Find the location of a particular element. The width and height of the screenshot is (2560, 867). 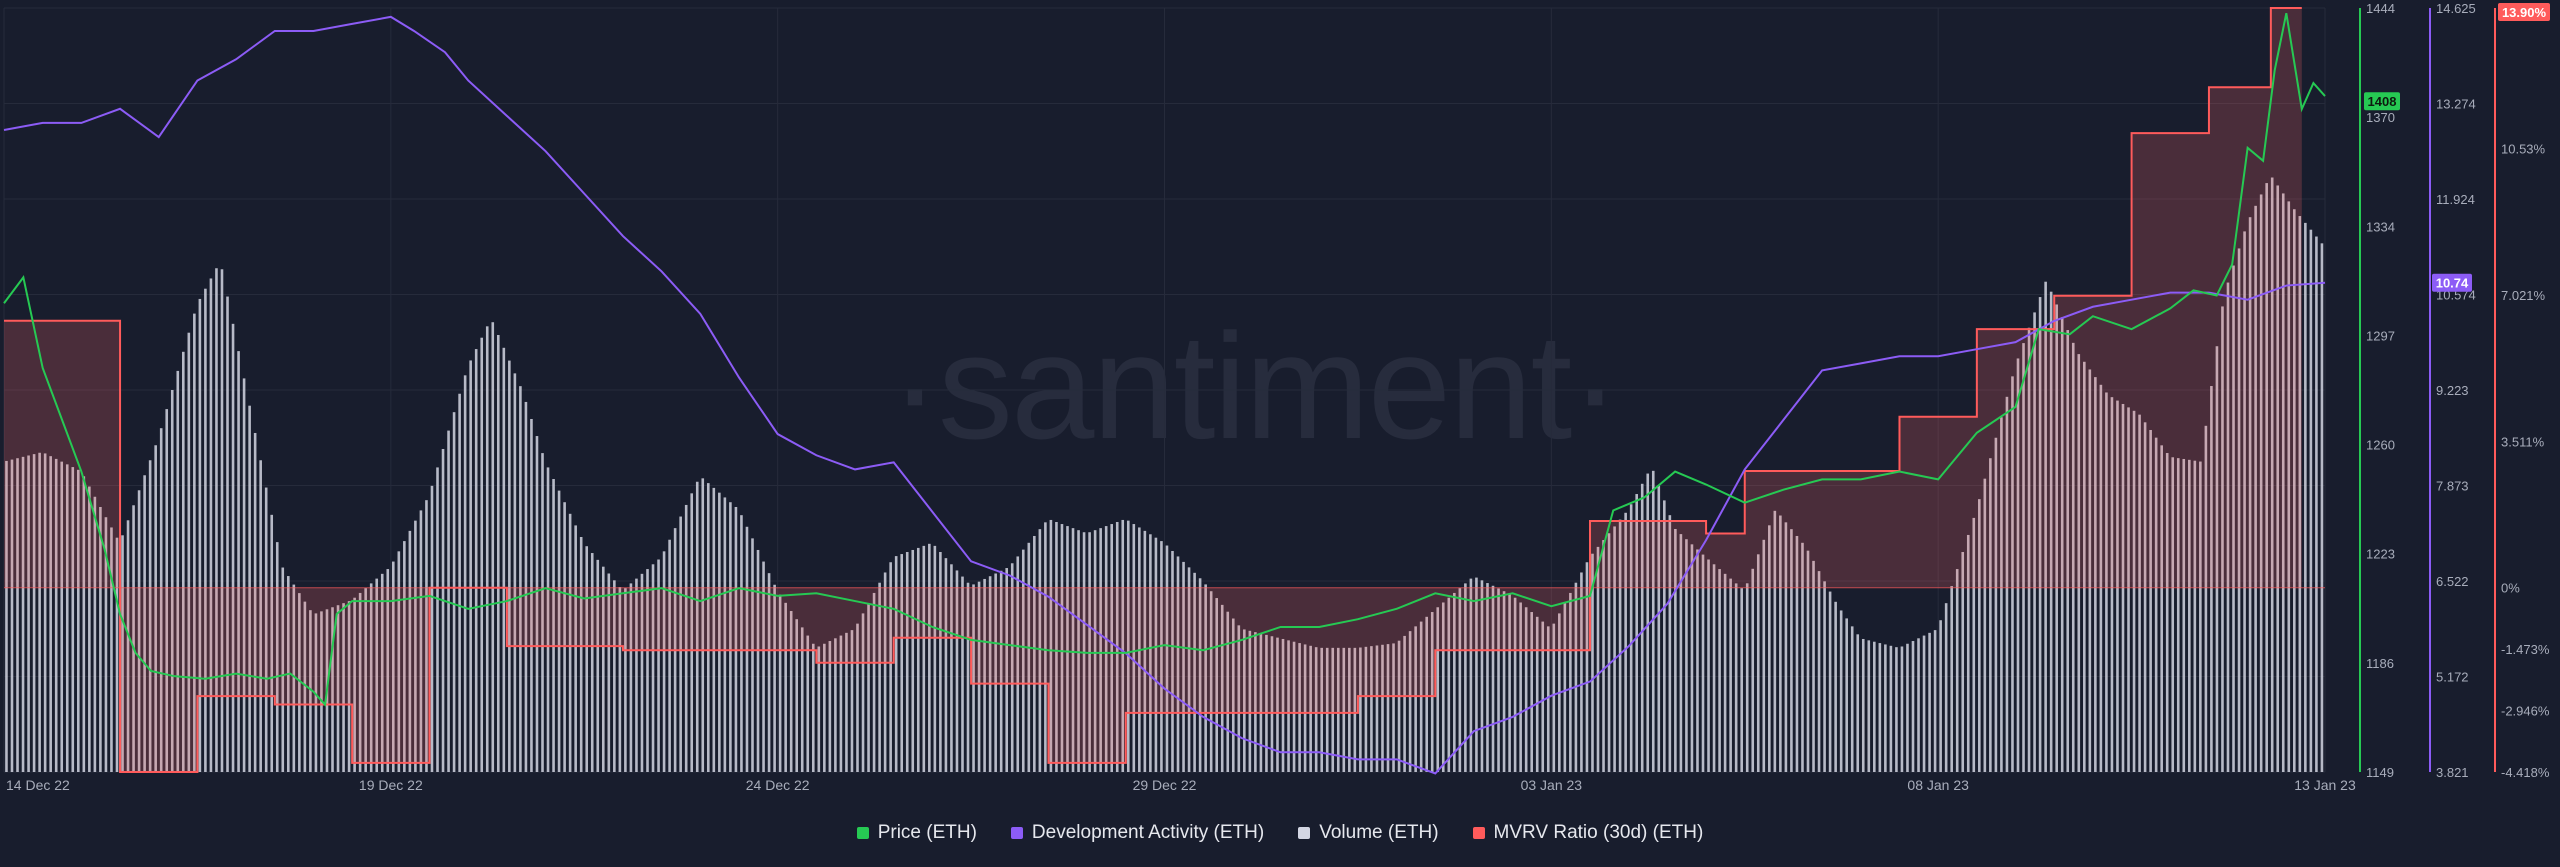

legend-item-mvrv: MVRV Ratio (30d) (ETH) is located at coordinates (1587, 833).